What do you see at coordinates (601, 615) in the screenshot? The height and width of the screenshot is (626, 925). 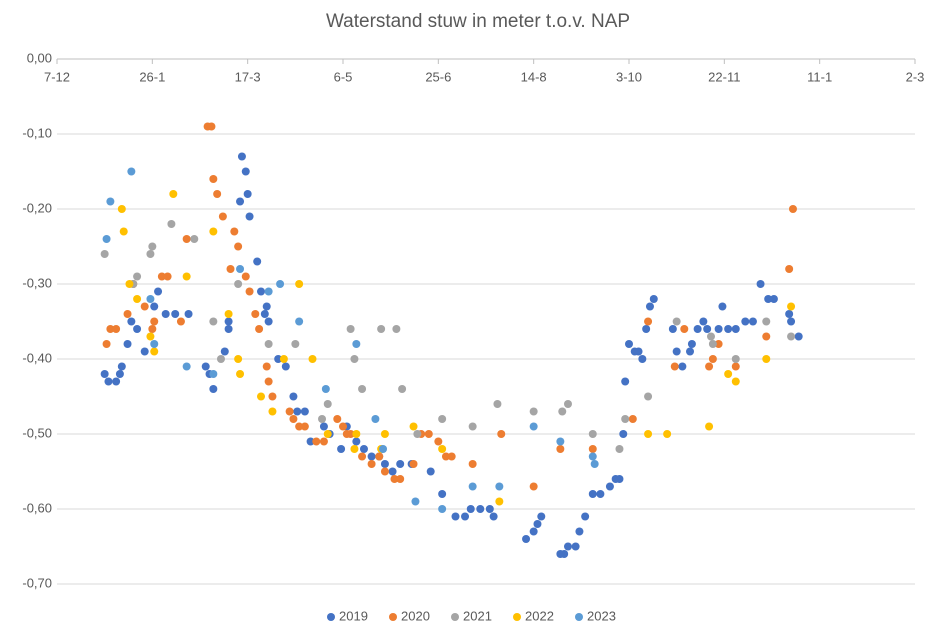 I see `legend-label: 2023` at bounding box center [601, 615].